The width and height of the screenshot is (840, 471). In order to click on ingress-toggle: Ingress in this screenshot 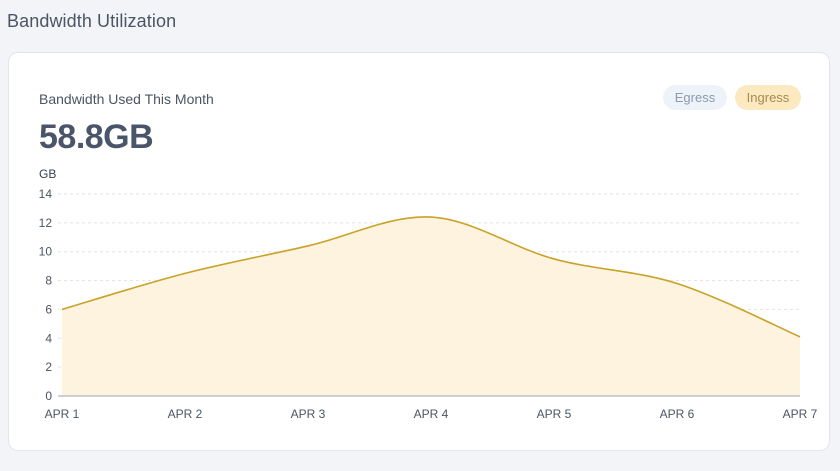, I will do `click(768, 97)`.